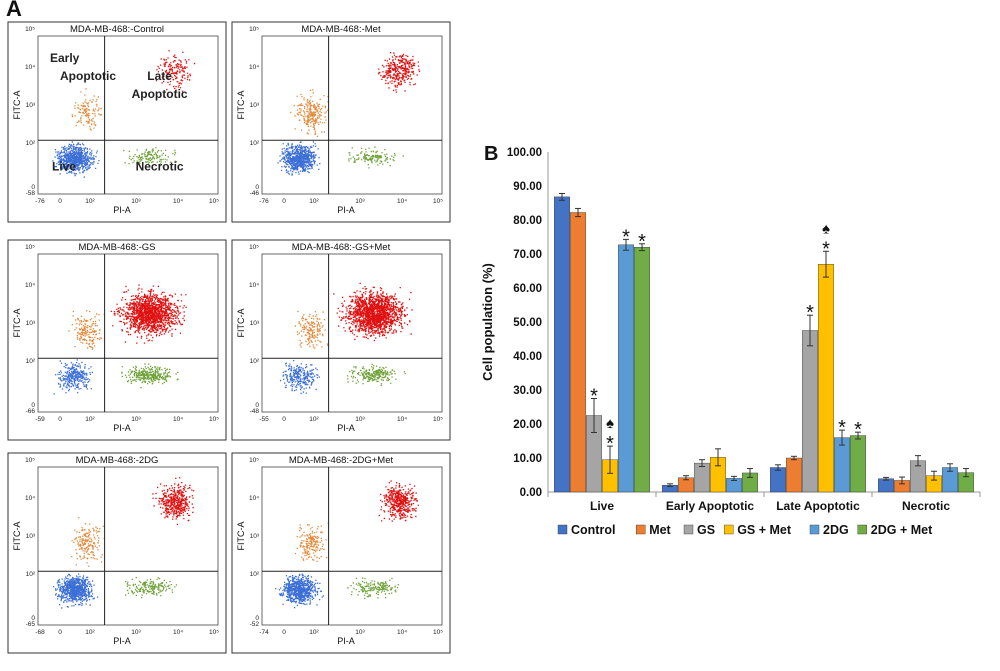 The height and width of the screenshot is (671, 1000). What do you see at coordinates (40, 201) in the screenshot?
I see `flow-x-min-label: -76` at bounding box center [40, 201].